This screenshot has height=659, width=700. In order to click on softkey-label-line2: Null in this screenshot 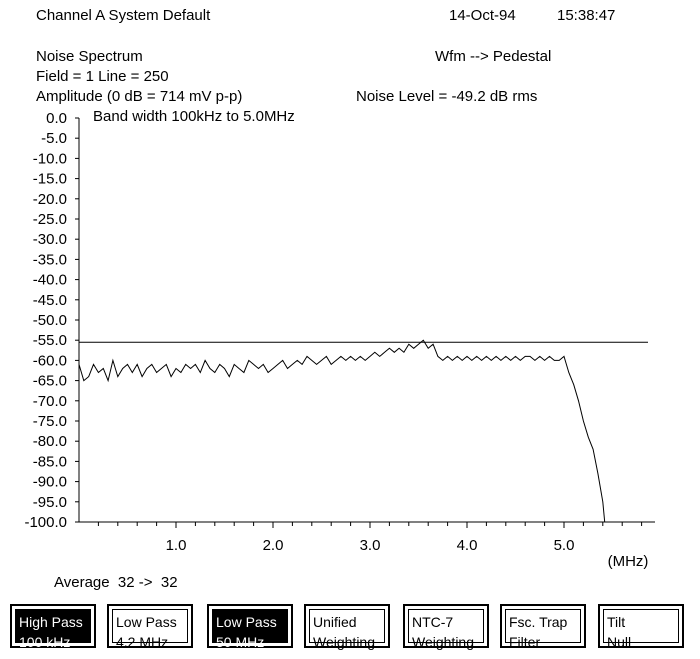, I will do `click(619, 642)`.